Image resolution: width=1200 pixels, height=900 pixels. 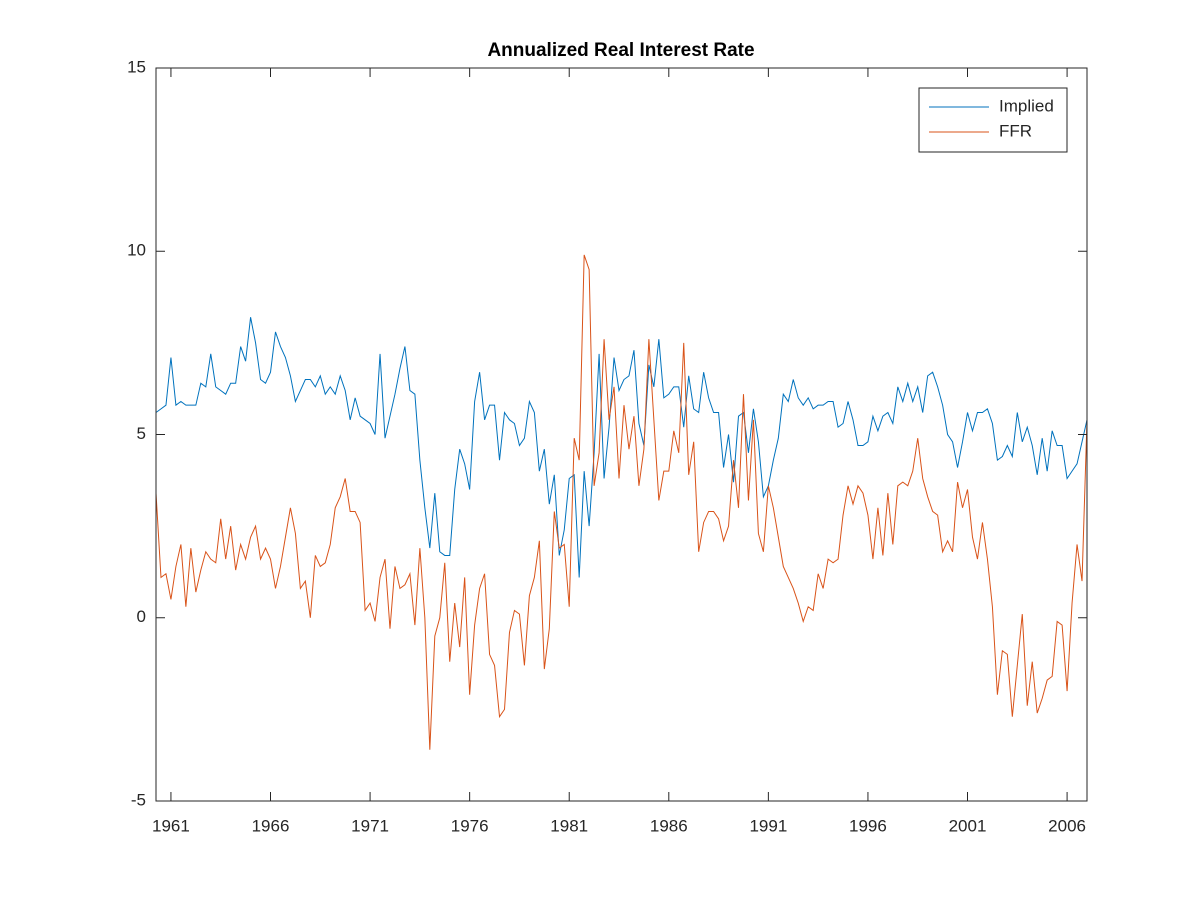 I want to click on y-tick-label: 10, so click(x=136, y=250).